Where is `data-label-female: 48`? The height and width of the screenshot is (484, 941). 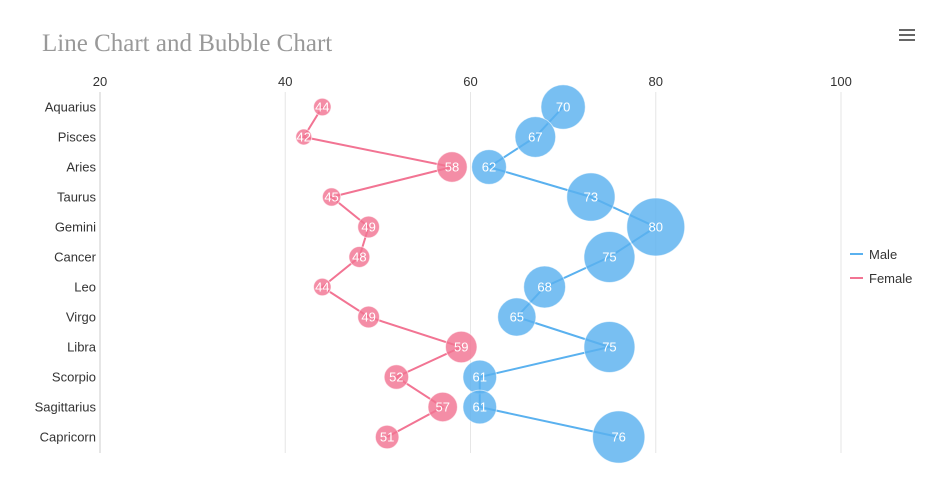
data-label-female: 48 is located at coordinates (359, 257).